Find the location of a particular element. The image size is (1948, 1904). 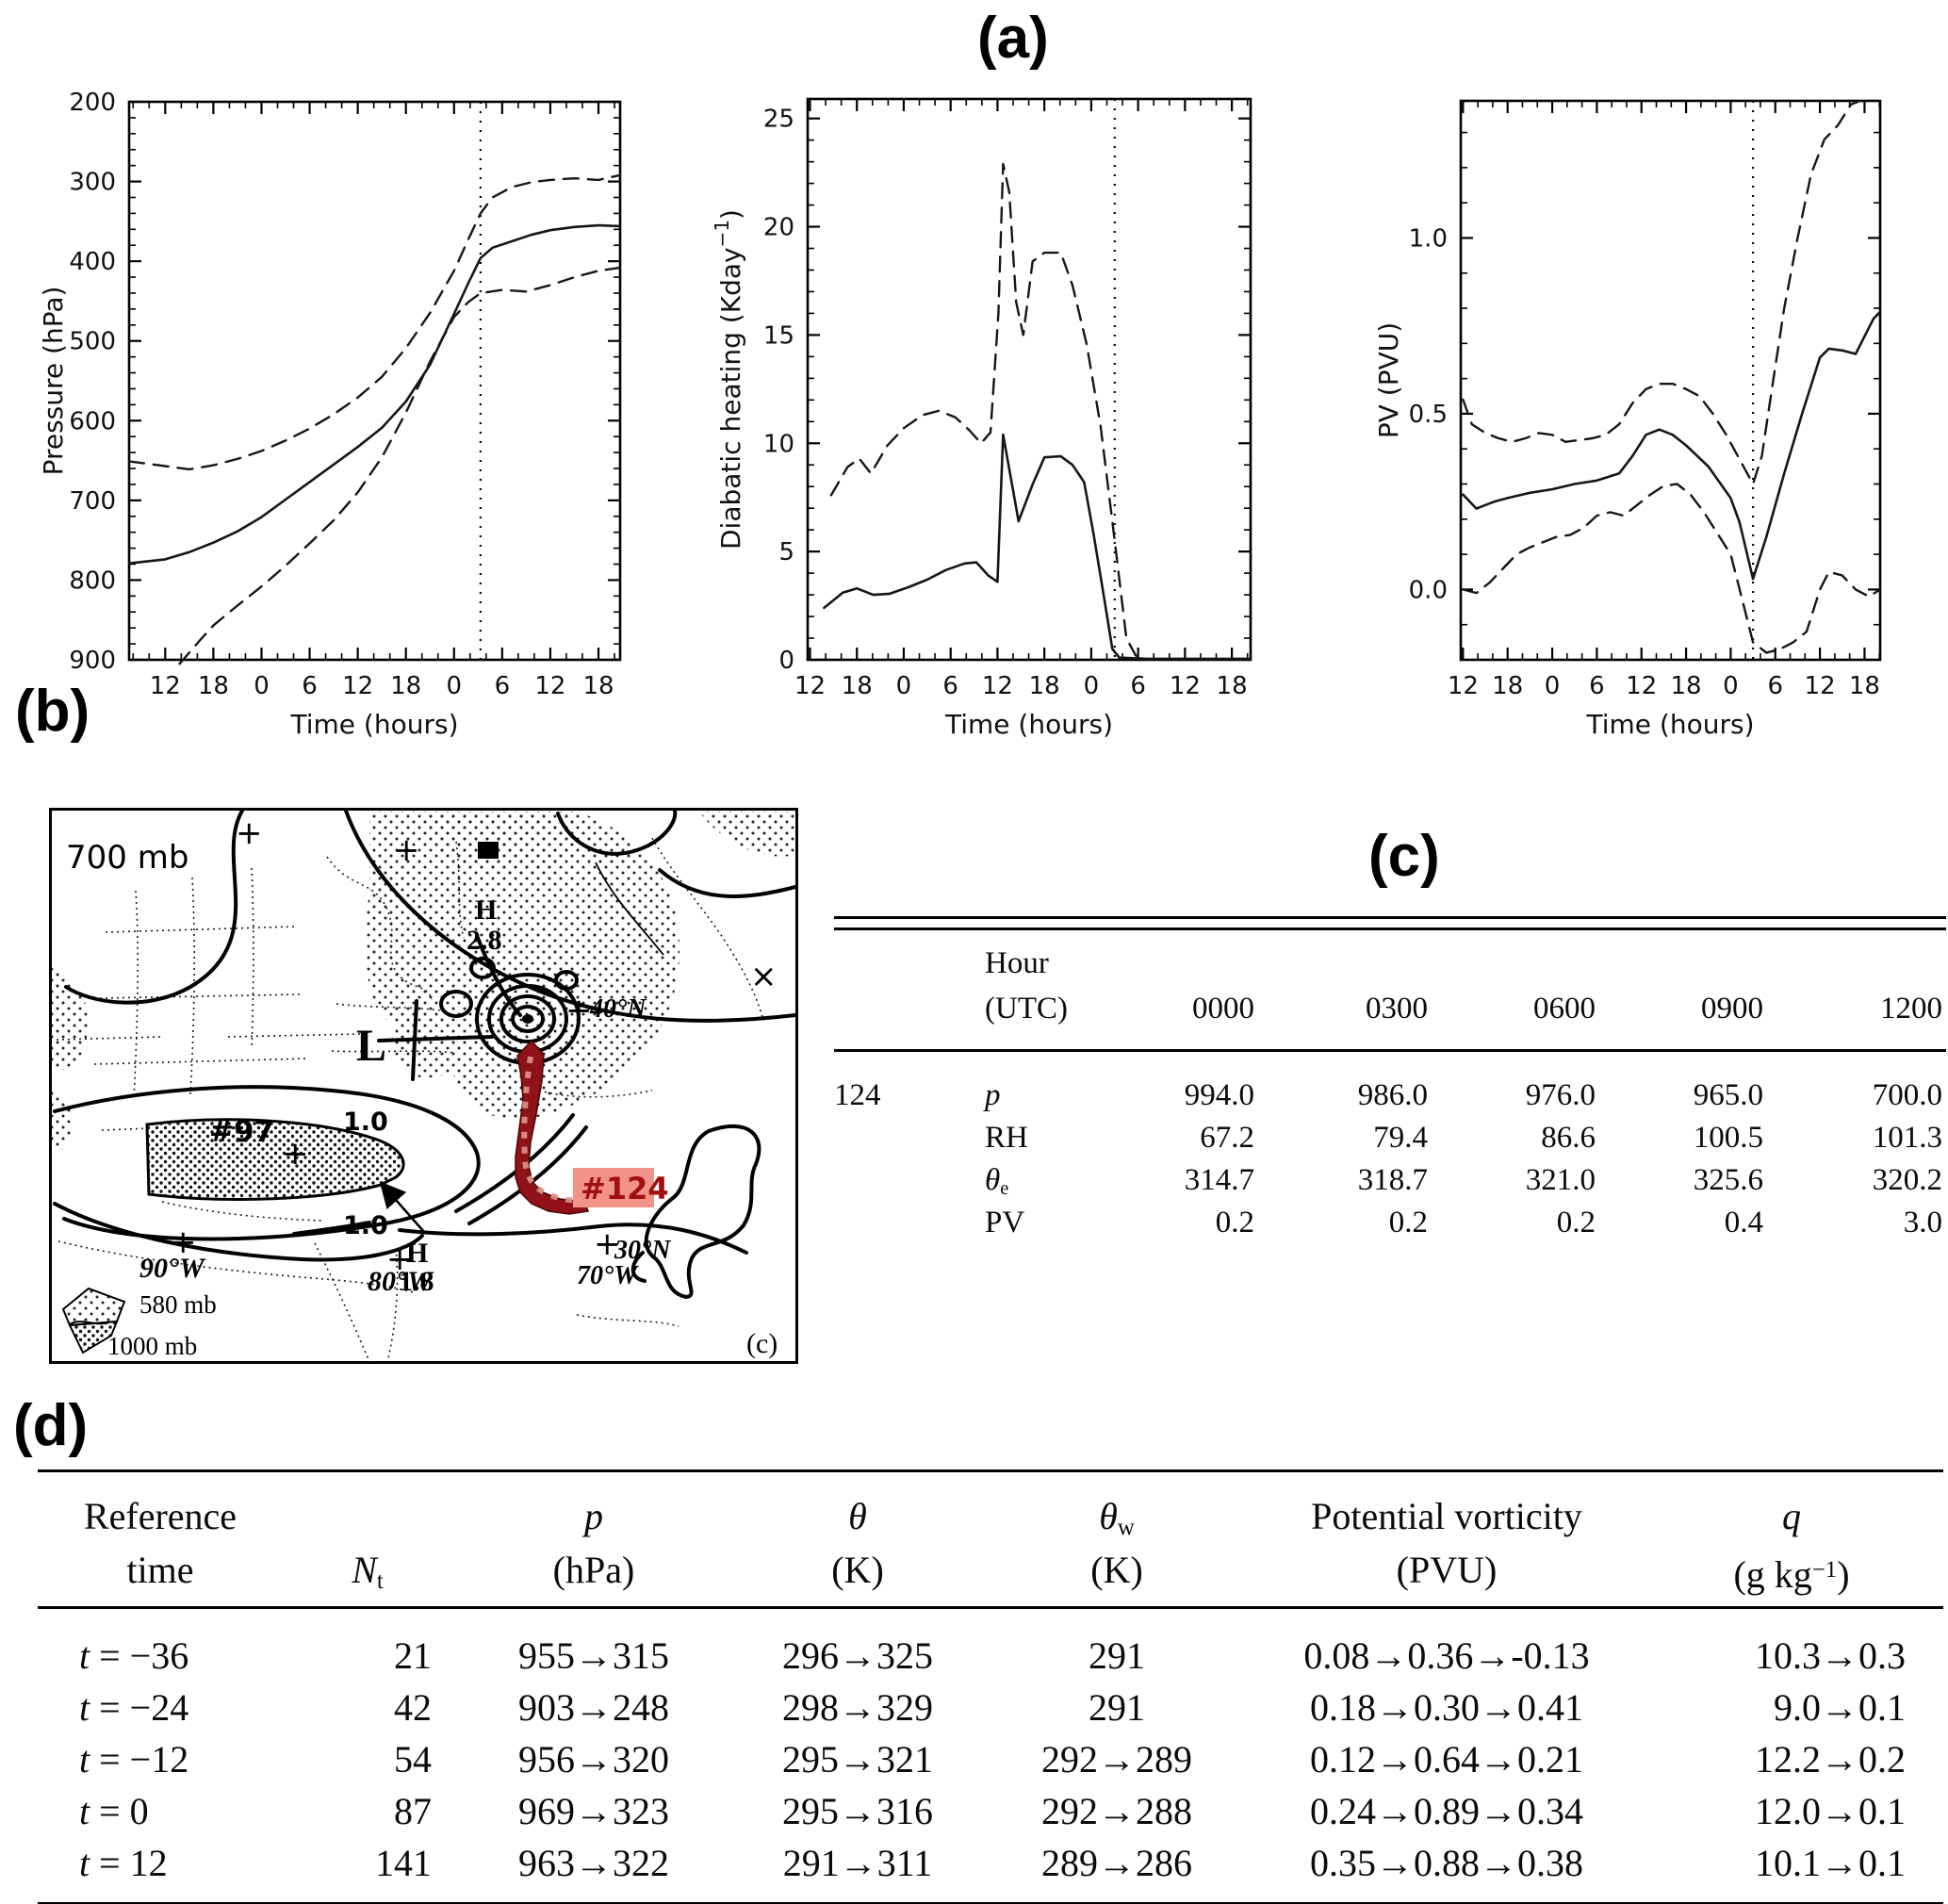

cell: 955→315 is located at coordinates (593, 1655).